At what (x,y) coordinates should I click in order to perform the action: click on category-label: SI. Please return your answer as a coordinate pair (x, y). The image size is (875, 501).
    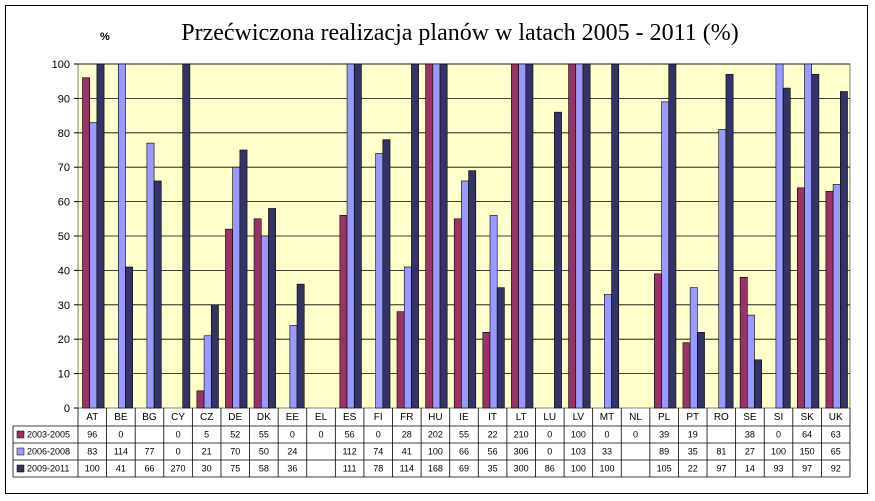
    Looking at the image, I should click on (778, 417).